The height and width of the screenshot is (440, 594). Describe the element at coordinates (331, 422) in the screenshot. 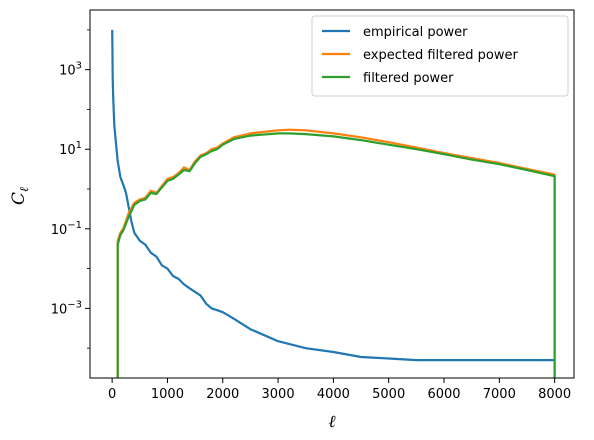

I see `x-axis-label: ℓ` at that location.